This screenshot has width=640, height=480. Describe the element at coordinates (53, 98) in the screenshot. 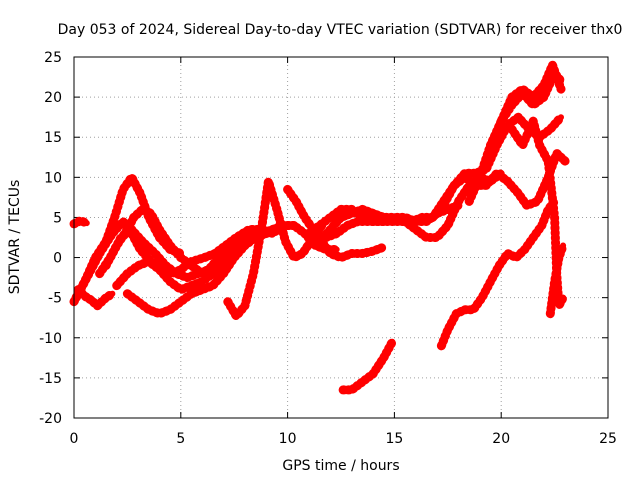

I see `y-tick-label: 20` at that location.